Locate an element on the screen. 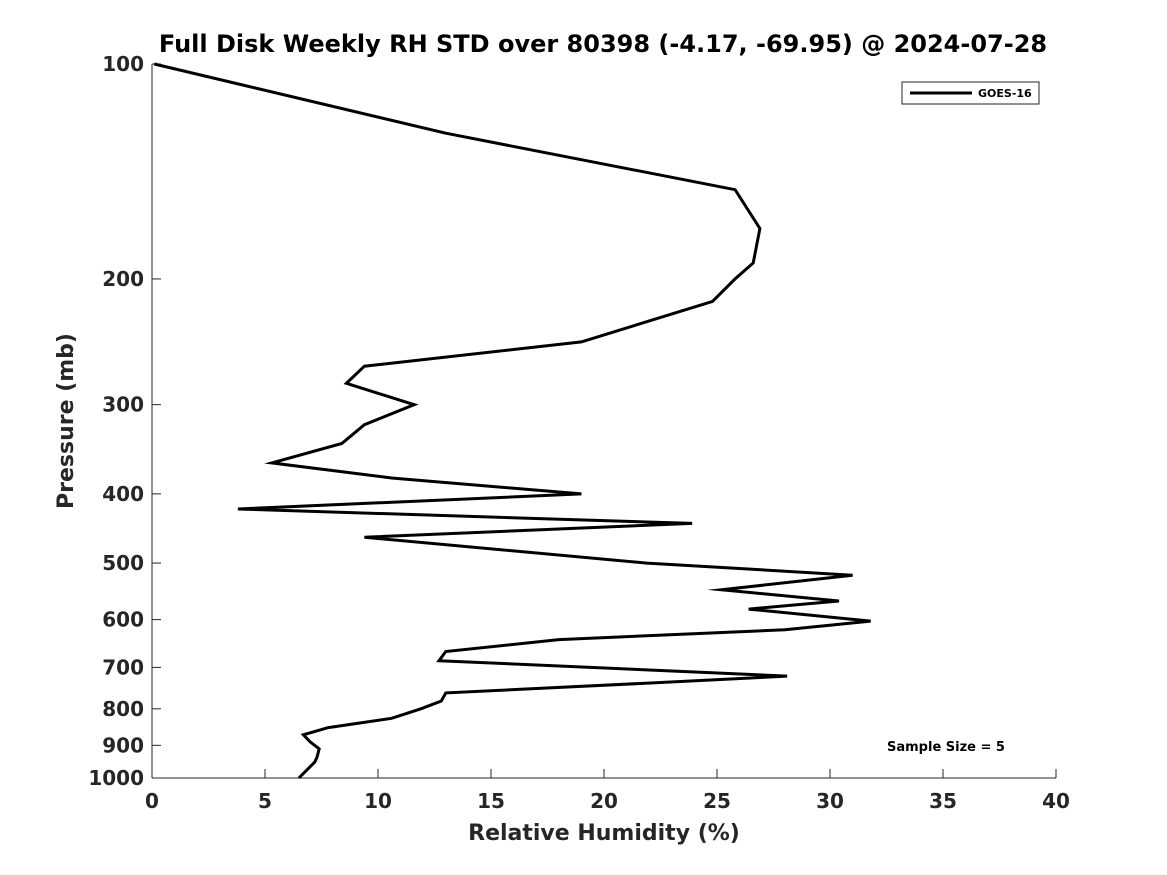 The width and height of the screenshot is (1167, 875). x-tick-label: 30 is located at coordinates (830, 801).